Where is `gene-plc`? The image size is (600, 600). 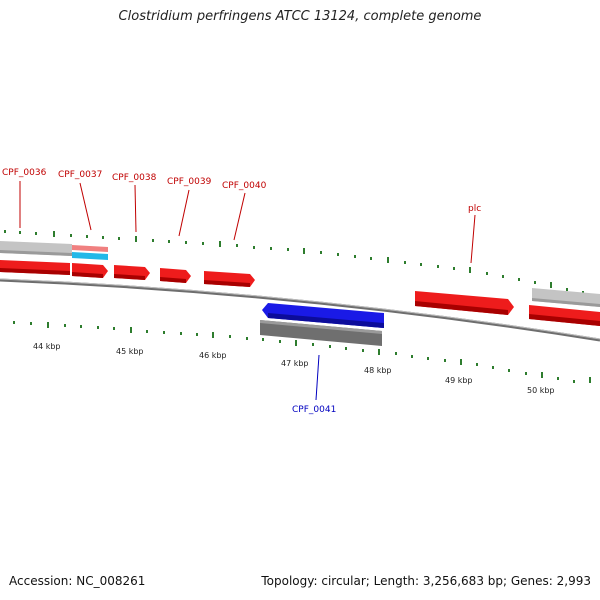
gene-plc is located at coordinates (464, 303).